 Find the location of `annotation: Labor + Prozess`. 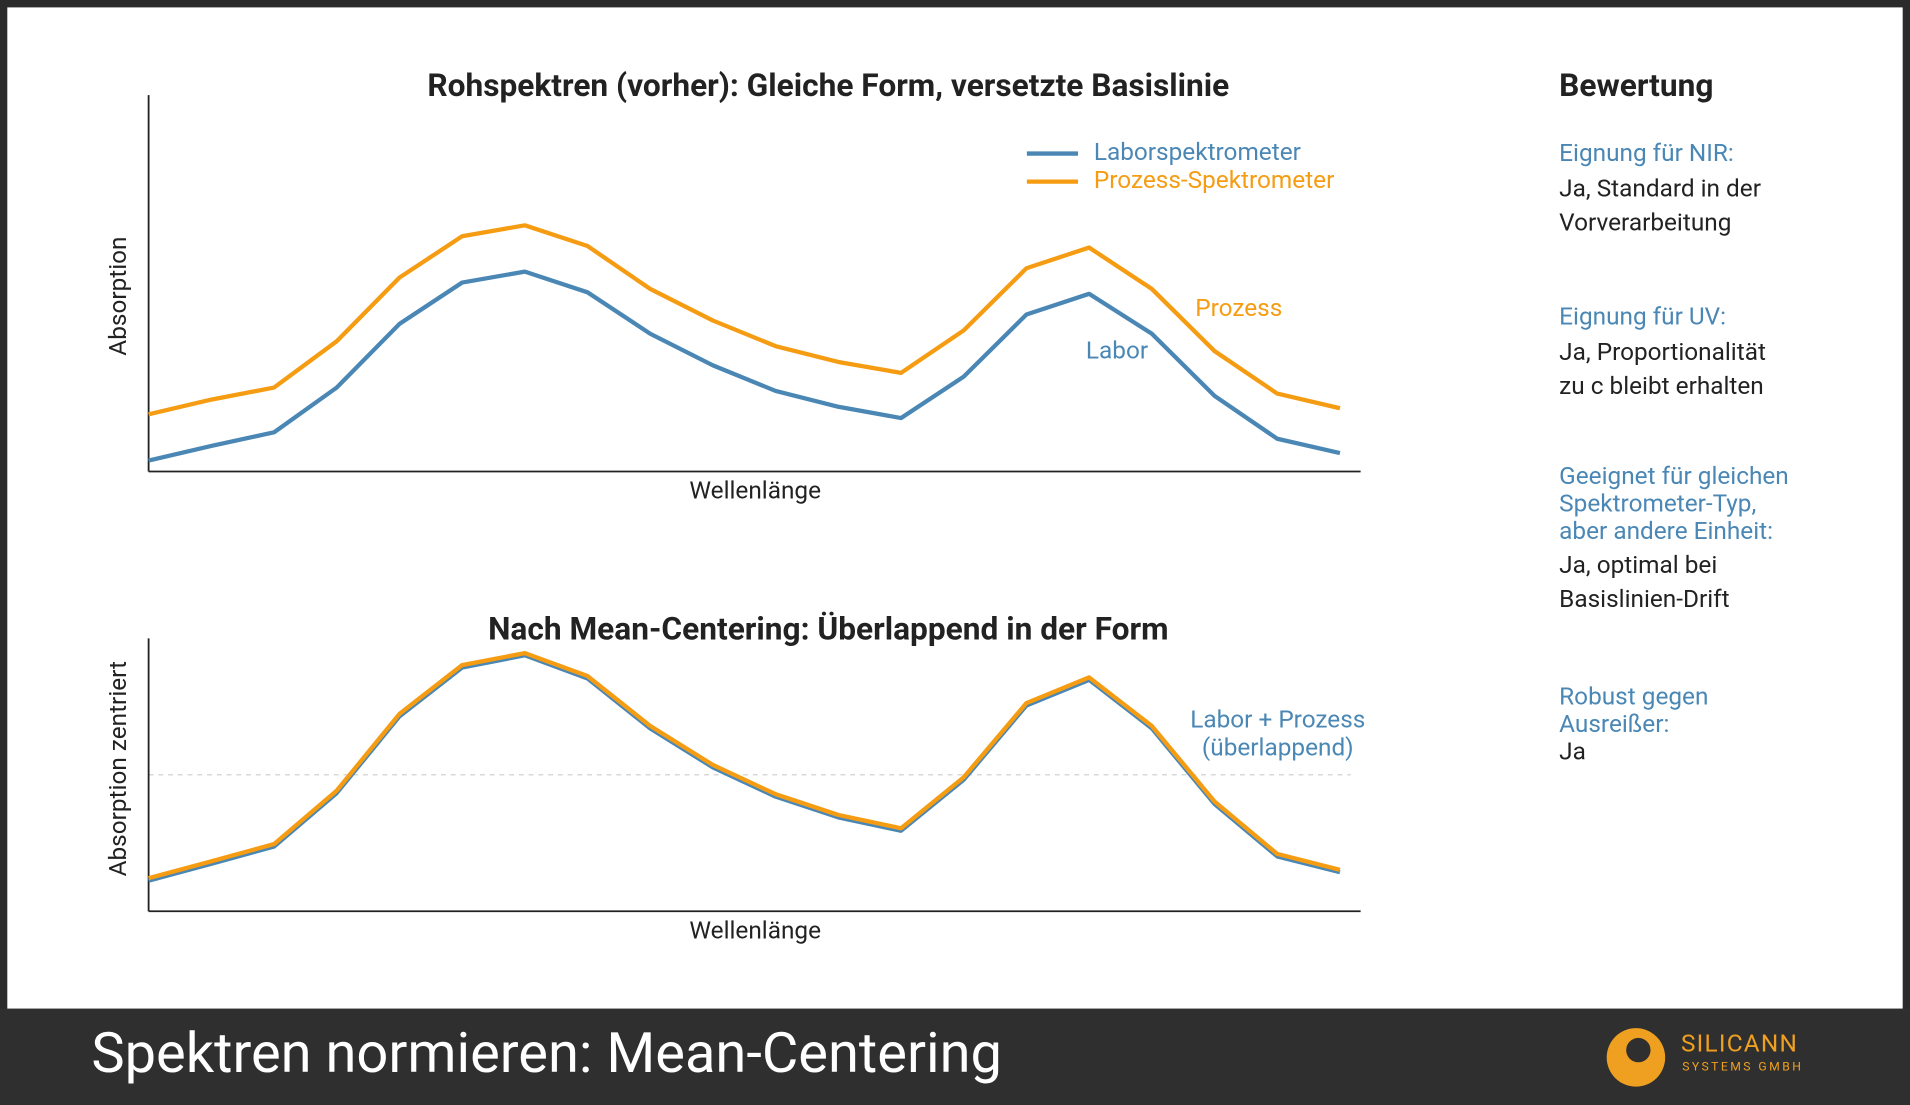

annotation: Labor + Prozess is located at coordinates (1277, 719).